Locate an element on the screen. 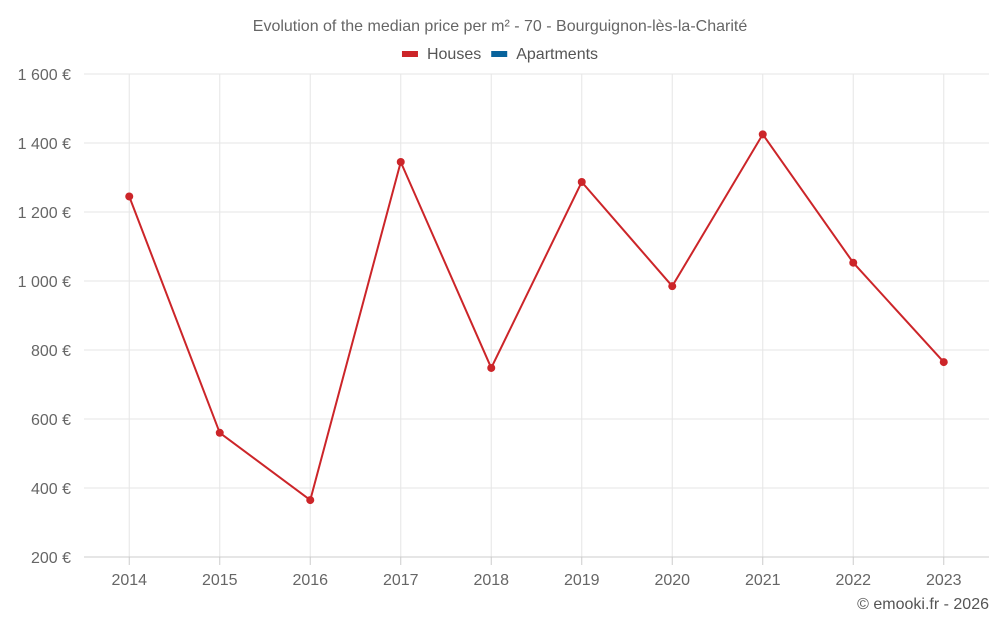 The height and width of the screenshot is (625, 1000). x-tick-label: 2015 is located at coordinates (220, 580).